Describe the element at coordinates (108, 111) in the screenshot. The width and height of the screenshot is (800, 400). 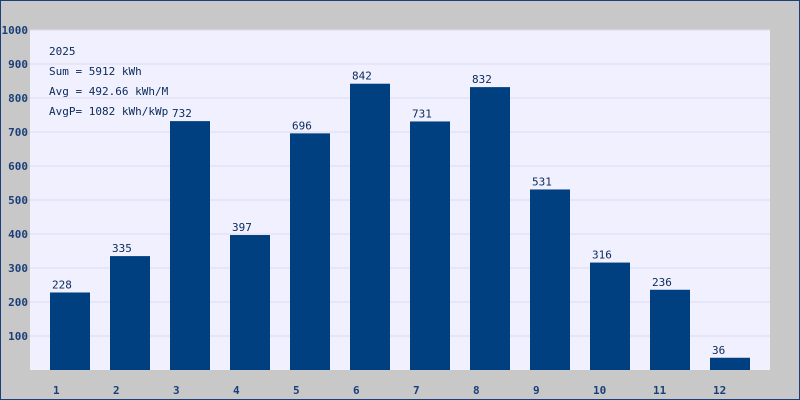
I see `annotation: AvgP= 1082 kWh/kWp` at that location.